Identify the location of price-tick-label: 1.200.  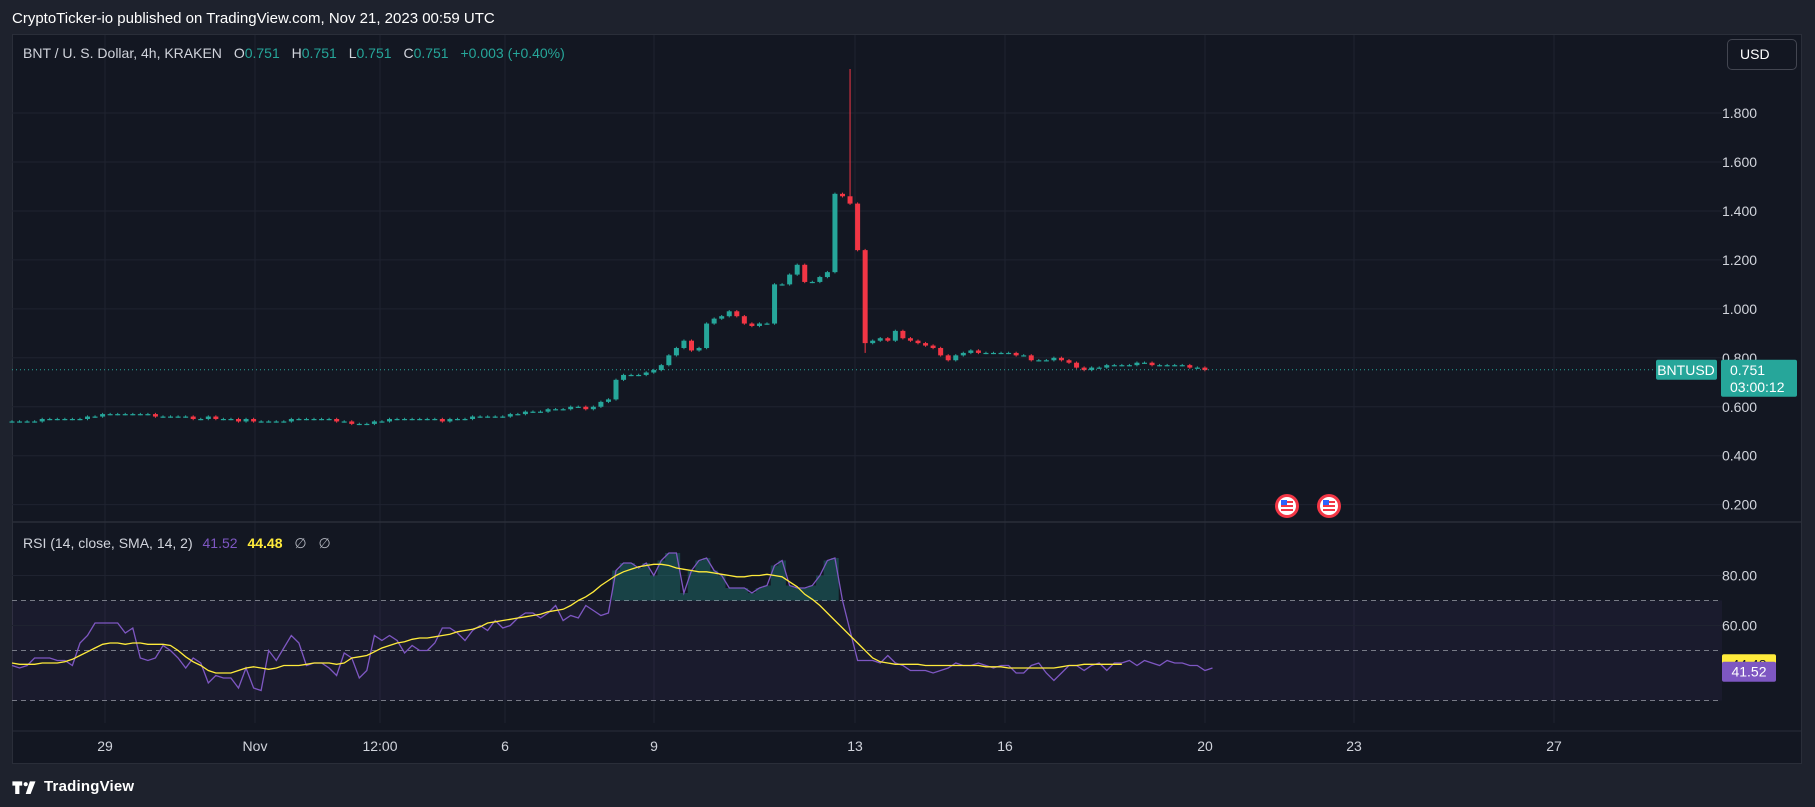
(1739, 260).